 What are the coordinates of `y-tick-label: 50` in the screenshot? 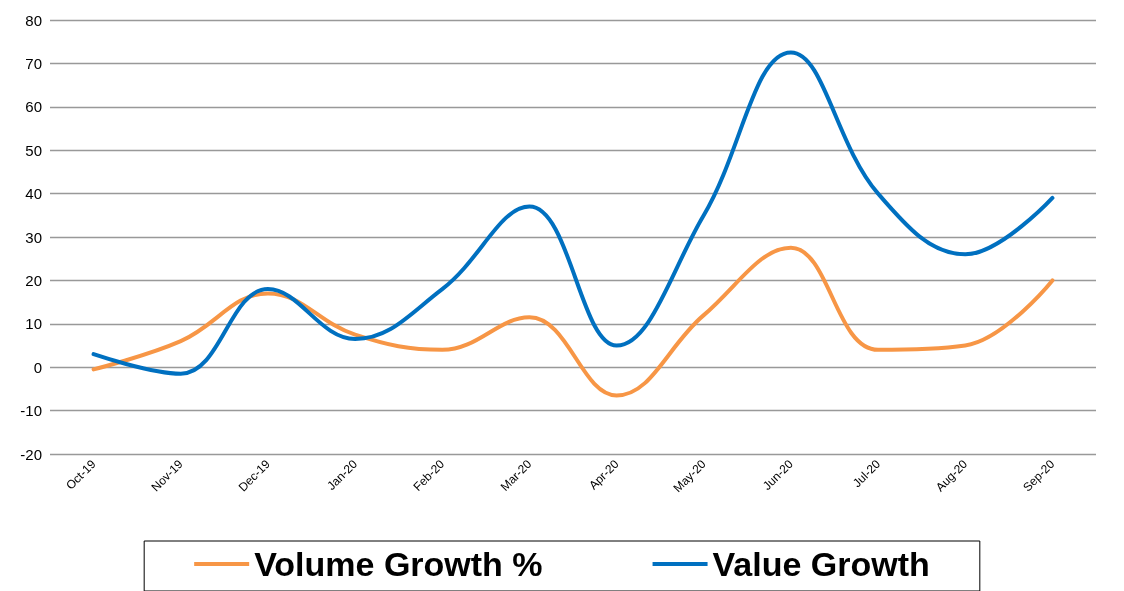 It's located at (33, 150).